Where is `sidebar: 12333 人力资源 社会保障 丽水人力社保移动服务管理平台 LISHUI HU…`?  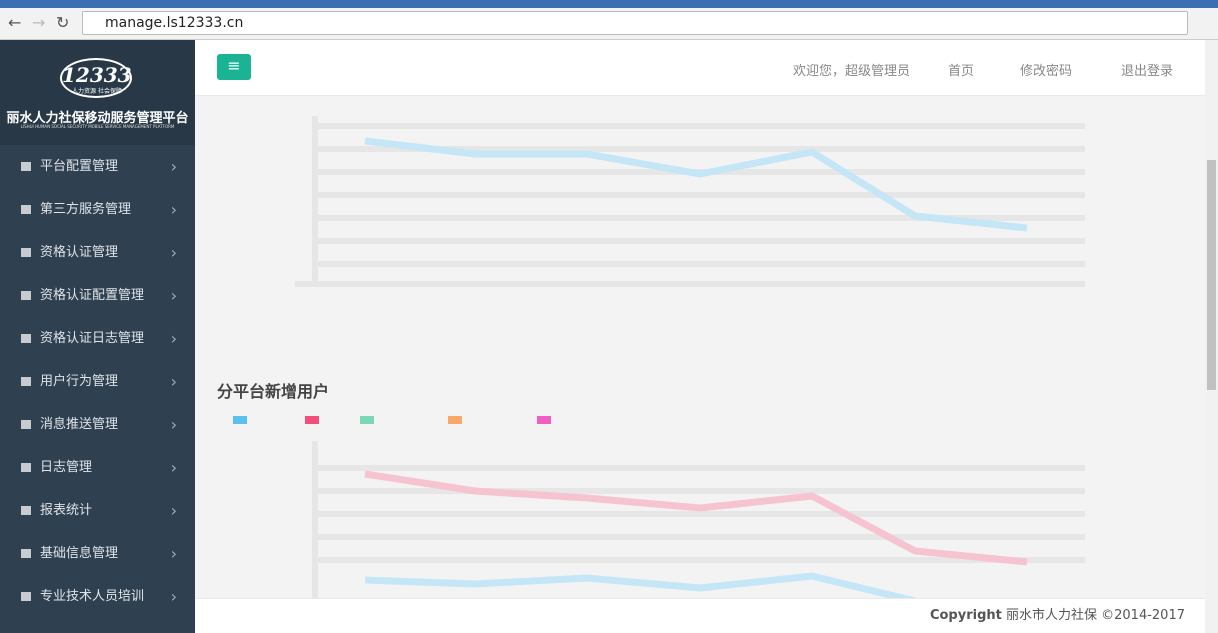
sidebar: 12333 人力资源 社会保障 丽水人力社保移动服务管理平台 LISHUI HU… is located at coordinates (97, 336).